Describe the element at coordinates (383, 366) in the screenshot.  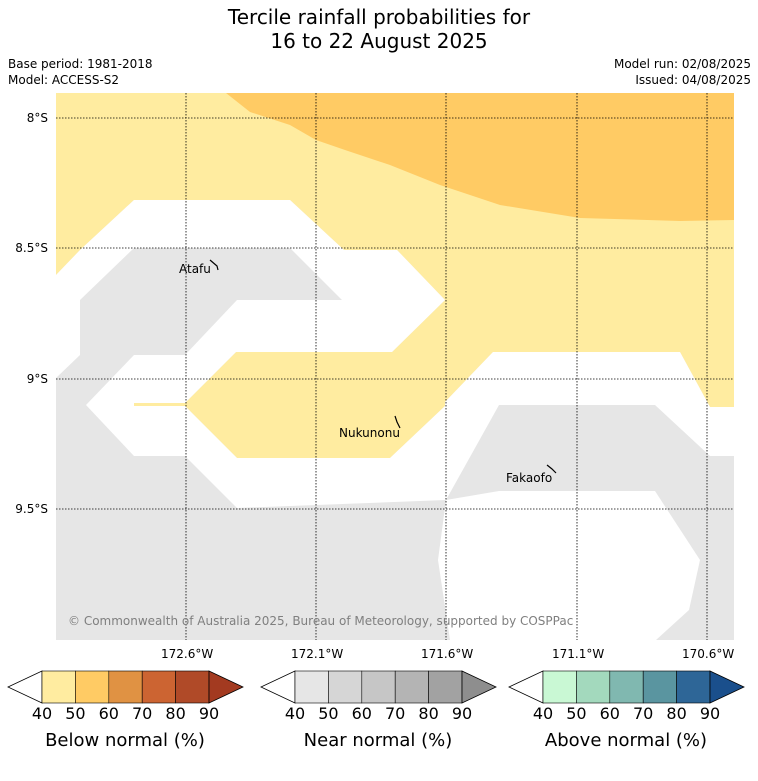
I see `atoll-marks` at that location.